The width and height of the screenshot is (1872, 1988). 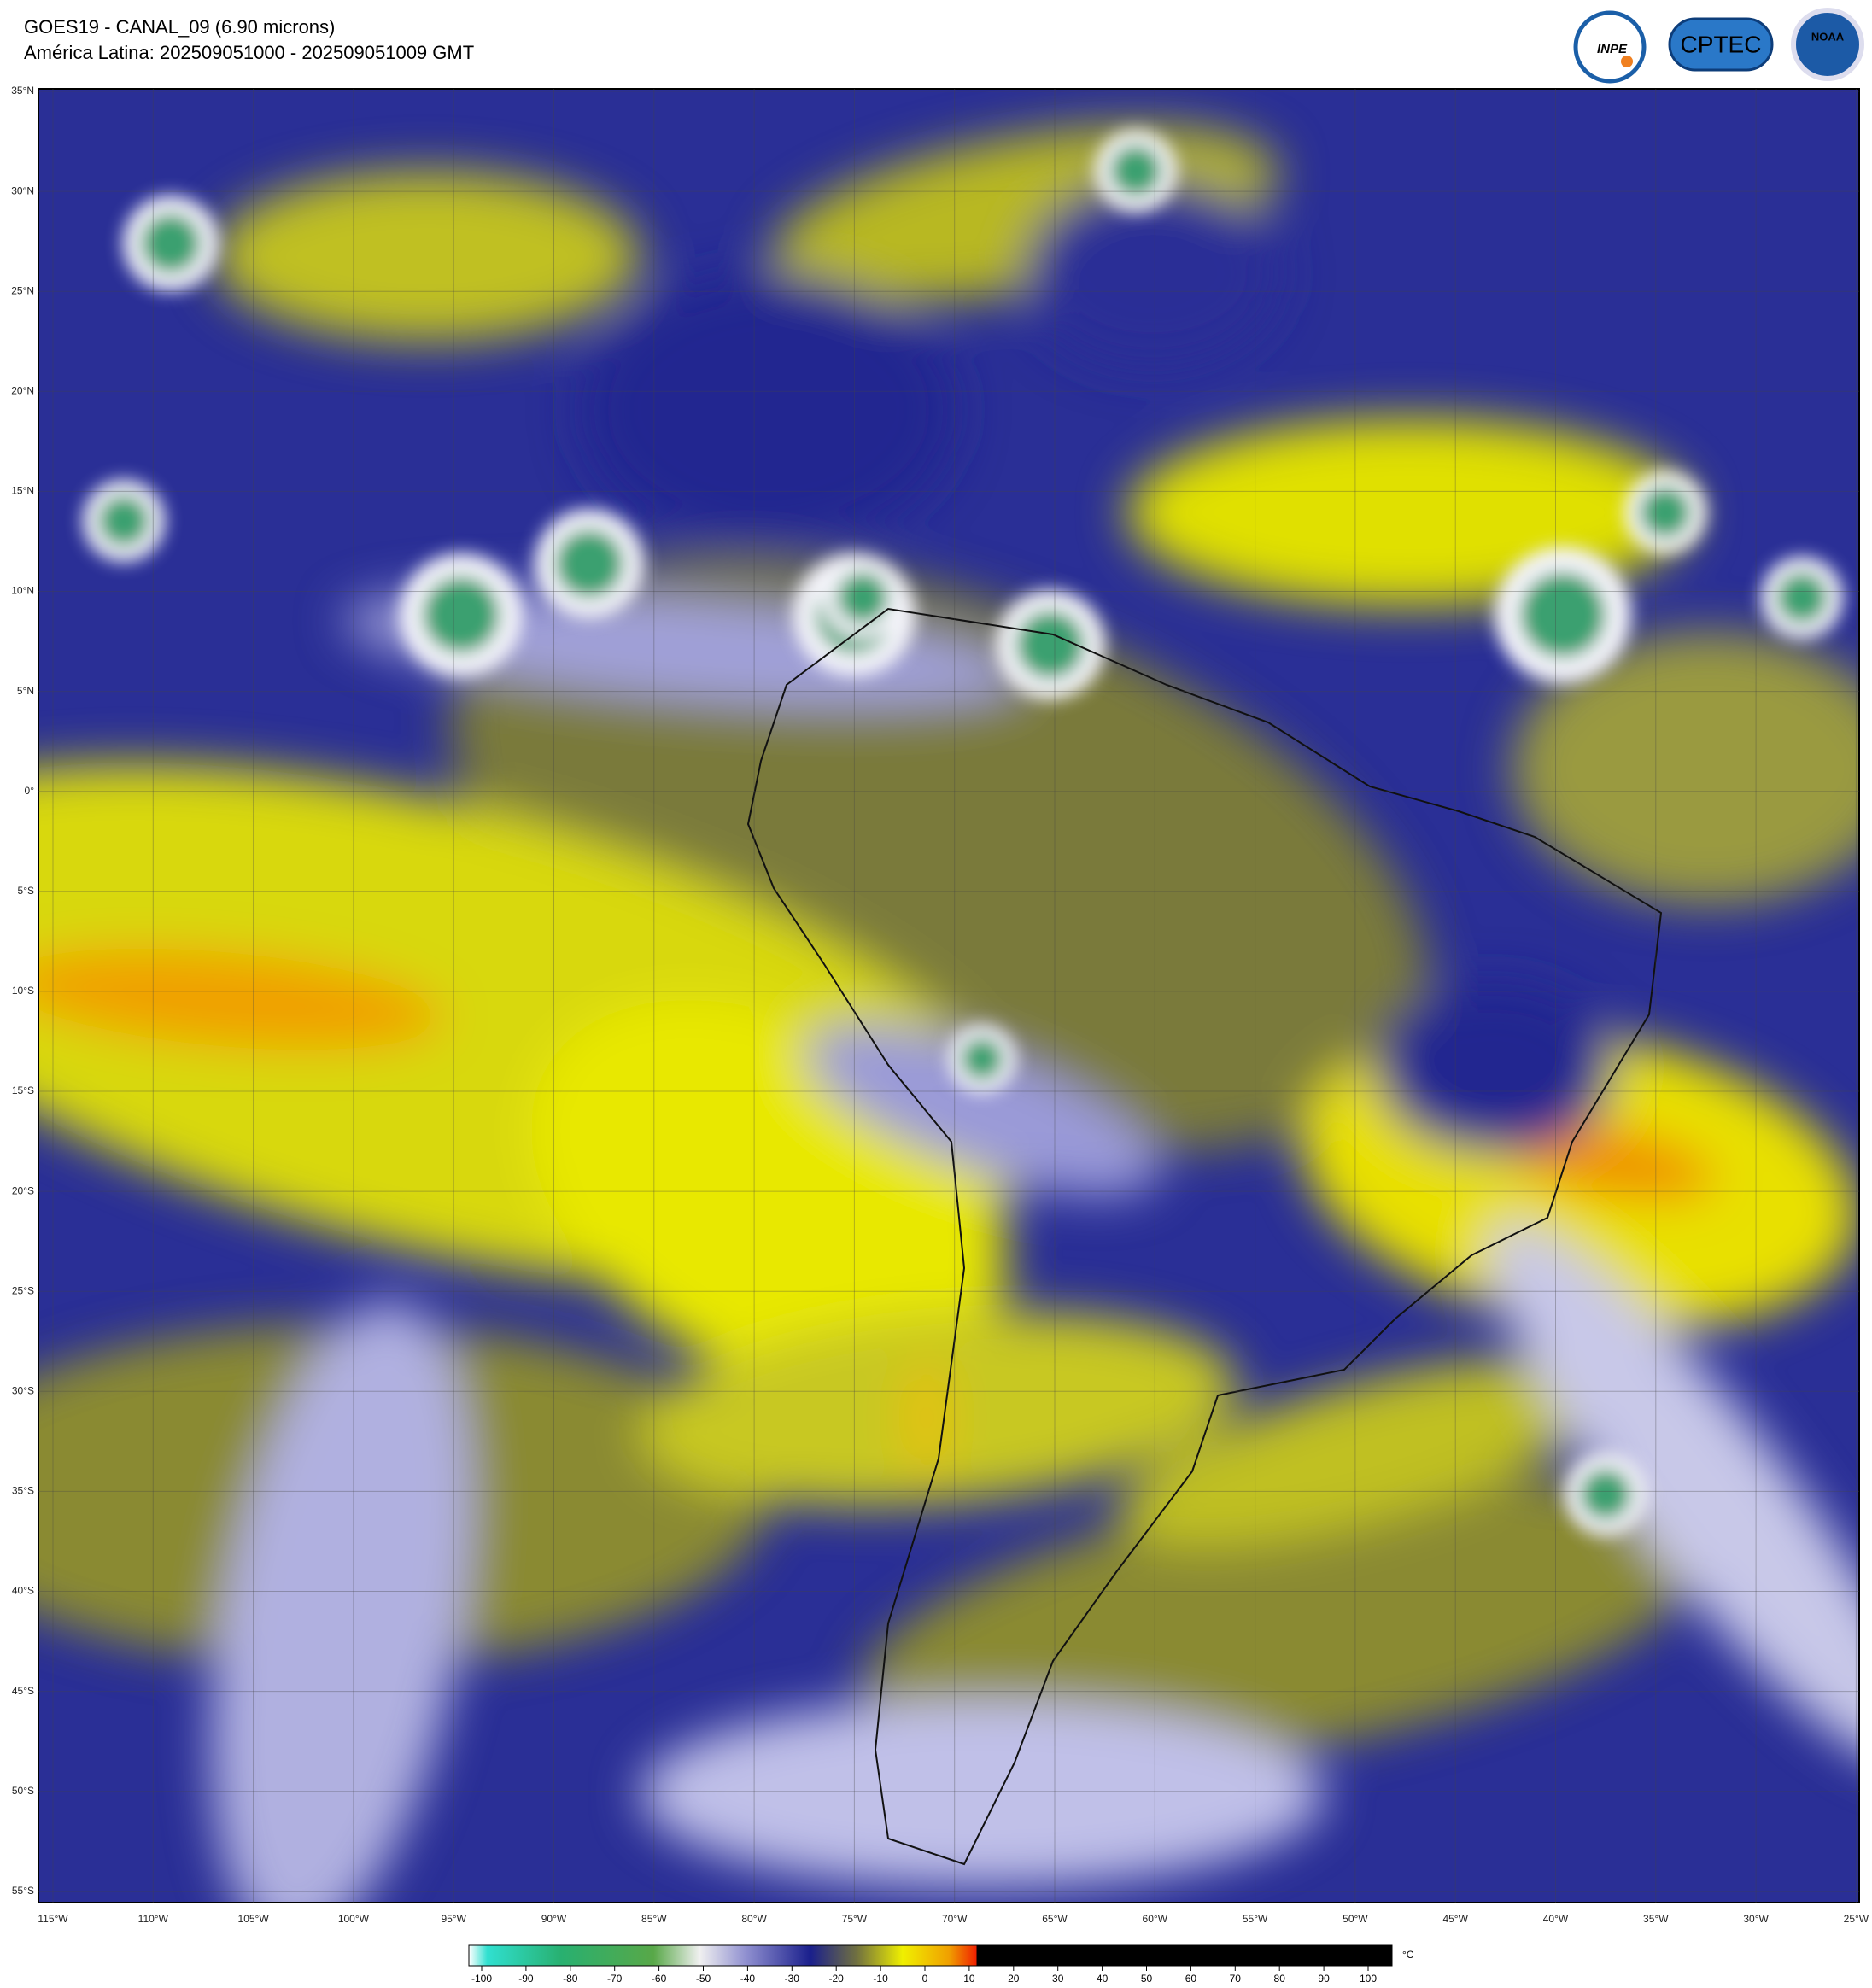 What do you see at coordinates (1756, 1919) in the screenshot?
I see `lon-label: 30°W` at bounding box center [1756, 1919].